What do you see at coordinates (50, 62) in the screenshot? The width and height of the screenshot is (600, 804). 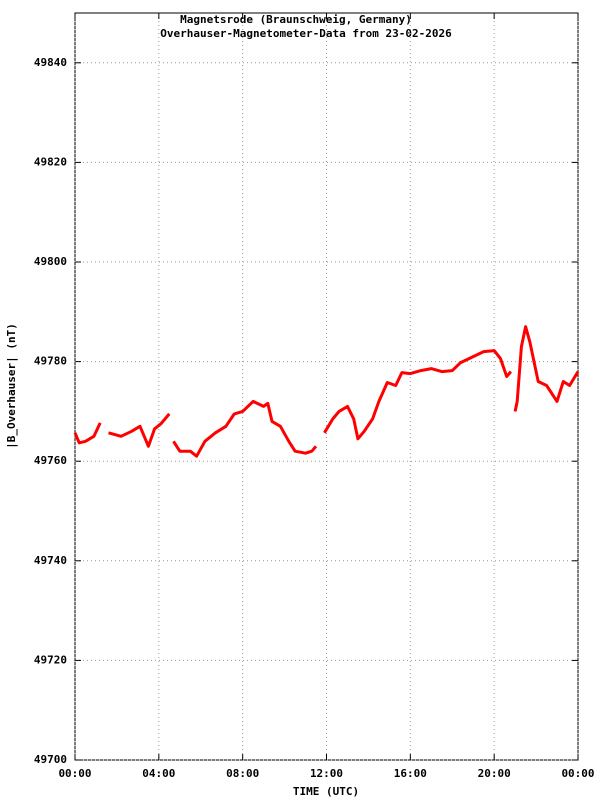 I see `y-tick-label: 49840` at bounding box center [50, 62].